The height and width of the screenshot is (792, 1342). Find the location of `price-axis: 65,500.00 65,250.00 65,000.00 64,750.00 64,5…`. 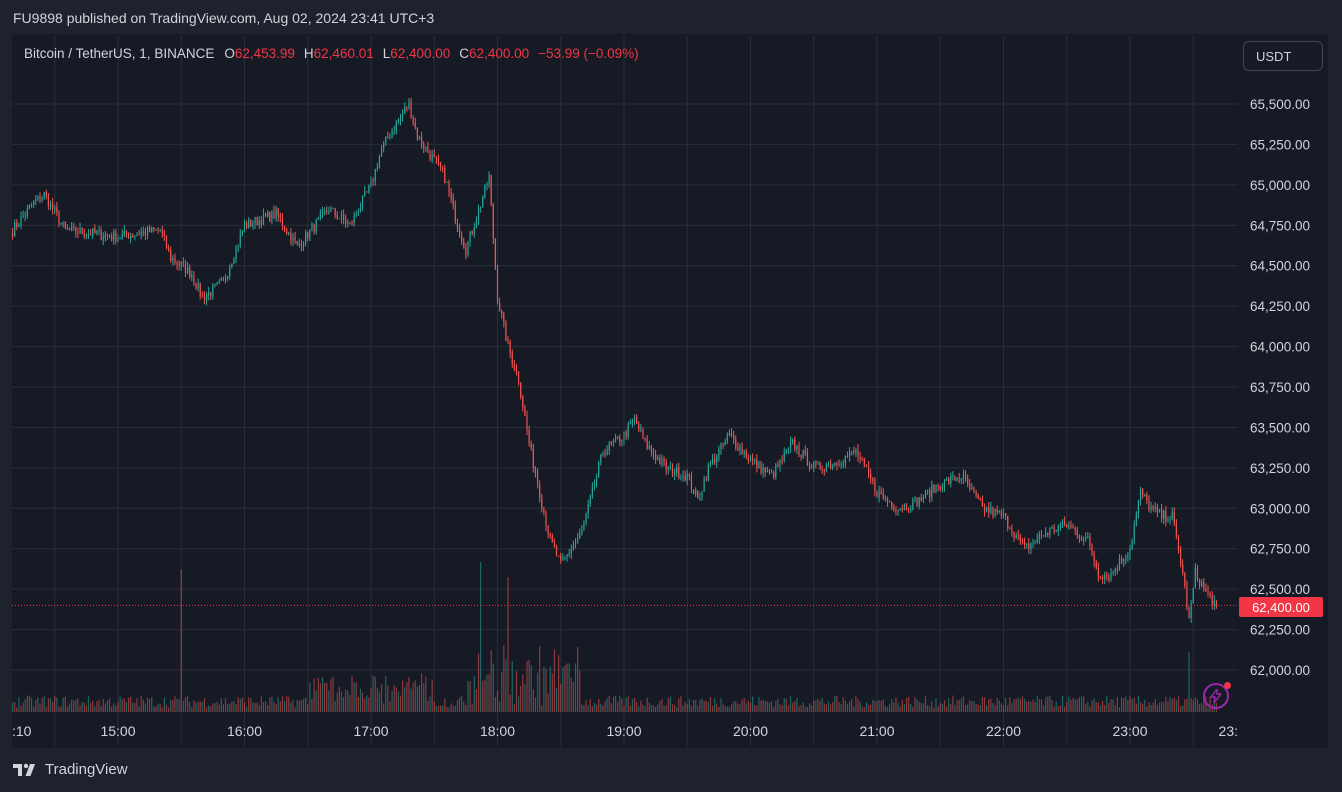

price-axis: 65,500.00 65,250.00 65,000.00 64,750.00 64,5… is located at coordinates (1280, 387).